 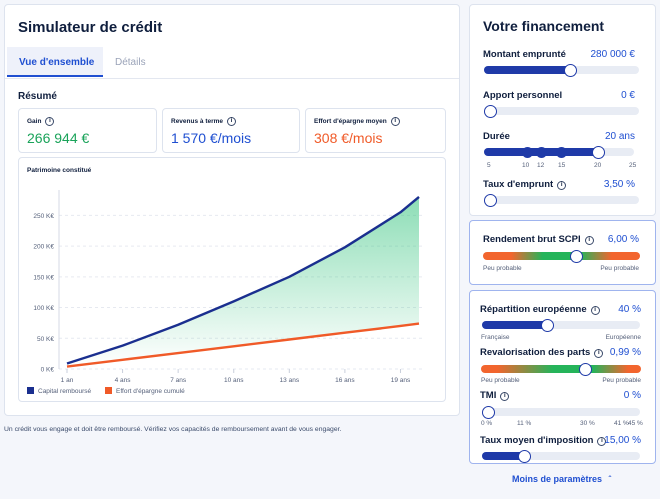 I want to click on rendement-high: Peu probable, so click(x=619, y=268).